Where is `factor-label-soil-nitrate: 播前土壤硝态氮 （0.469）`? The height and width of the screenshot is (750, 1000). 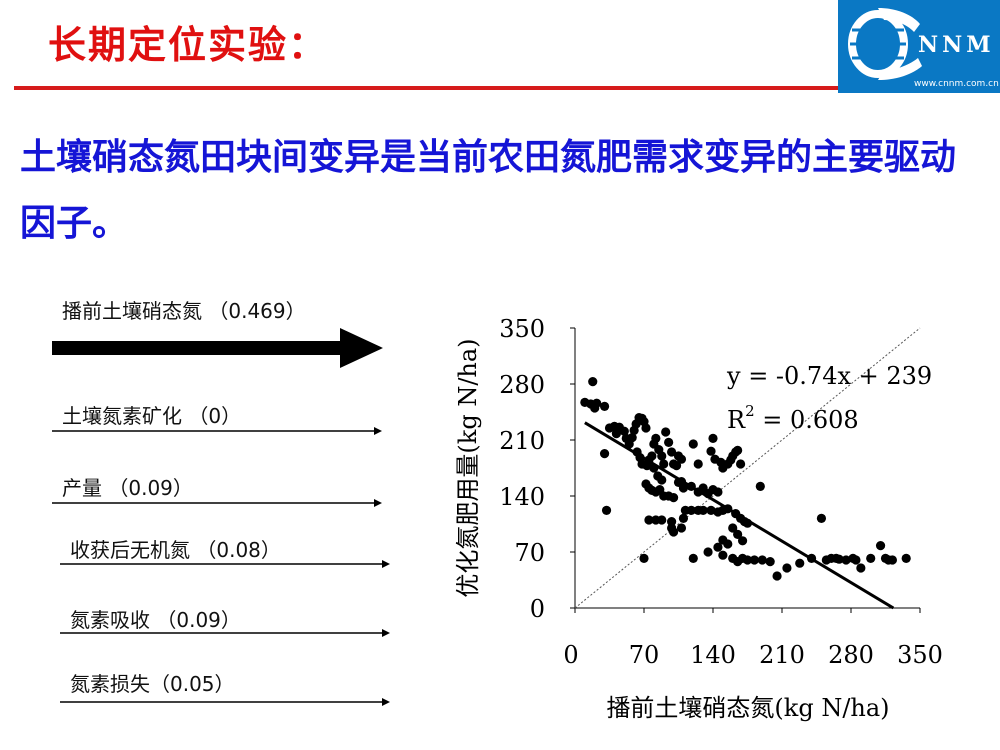
factor-label-soil-nitrate: 播前土壤硝态氮 （0.469） is located at coordinates (184, 311).